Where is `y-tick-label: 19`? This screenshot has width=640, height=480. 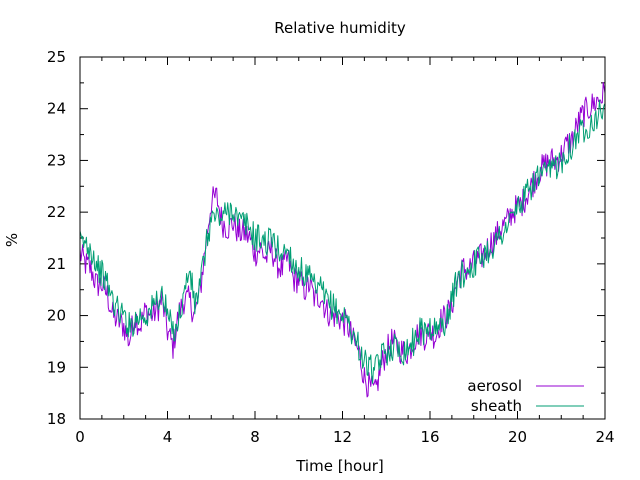 y-tick-label: 19 is located at coordinates (56, 367).